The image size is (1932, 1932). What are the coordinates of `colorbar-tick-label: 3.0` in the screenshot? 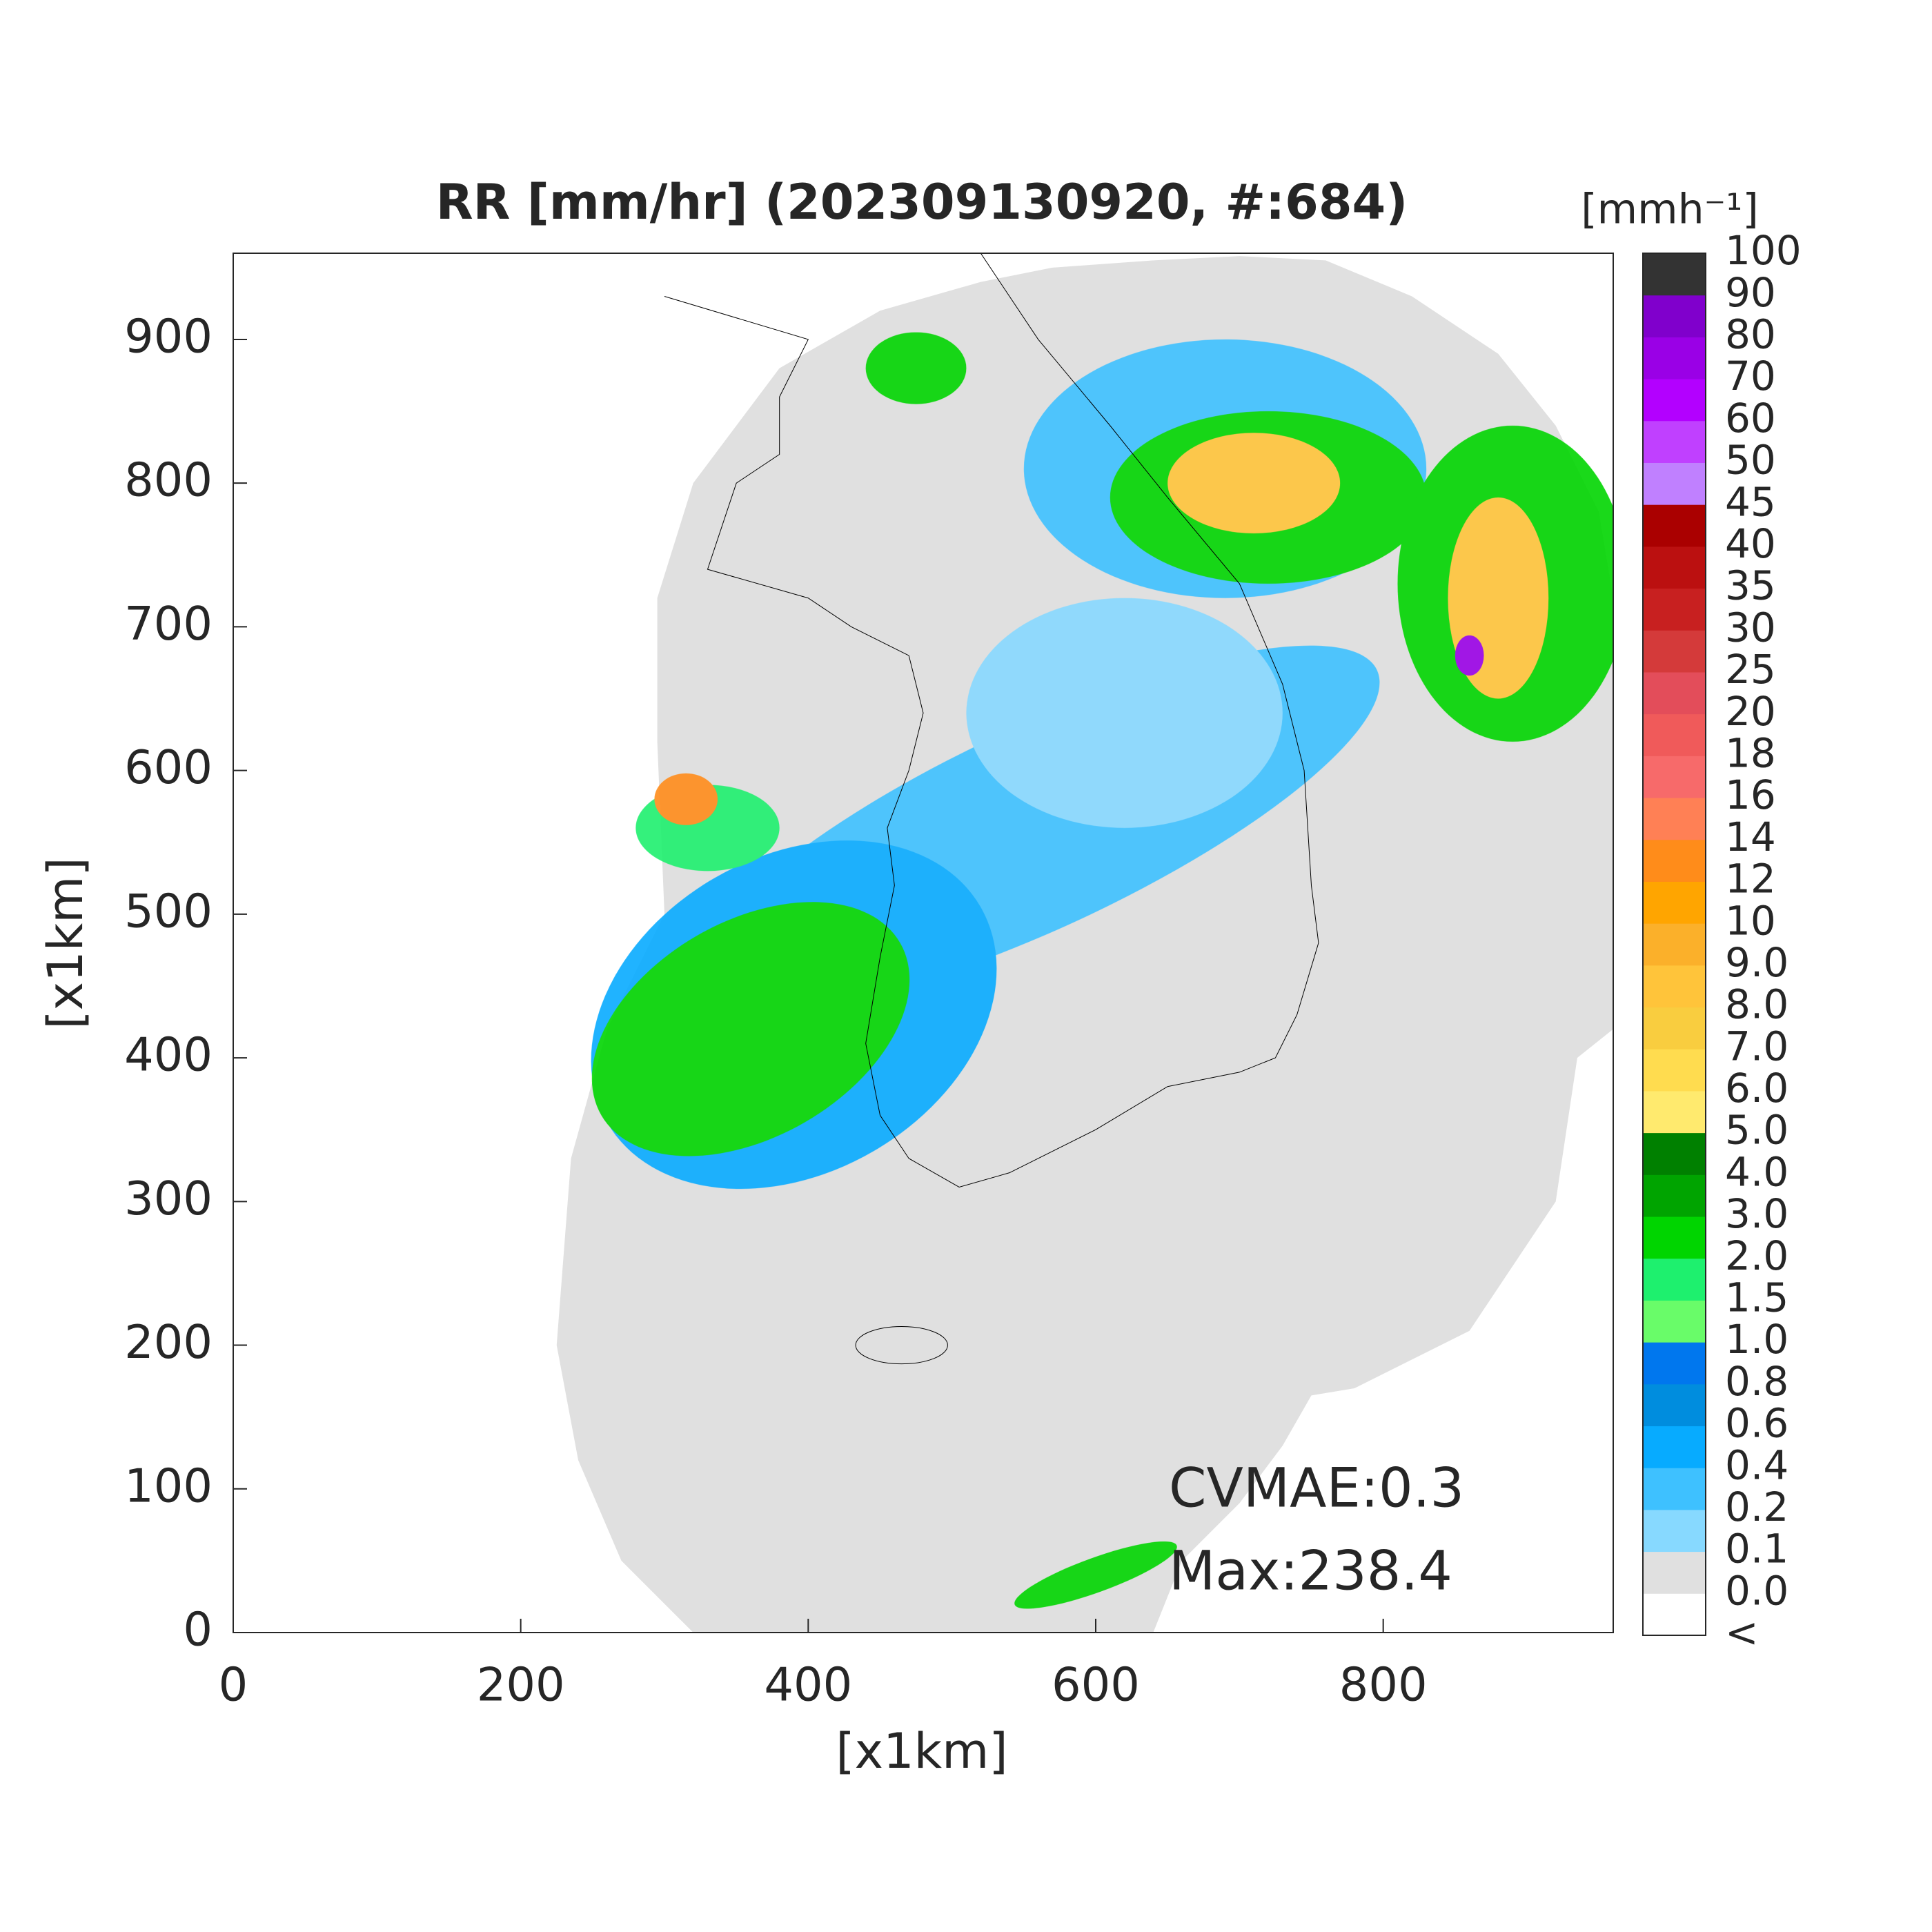 It's located at (1756, 1213).